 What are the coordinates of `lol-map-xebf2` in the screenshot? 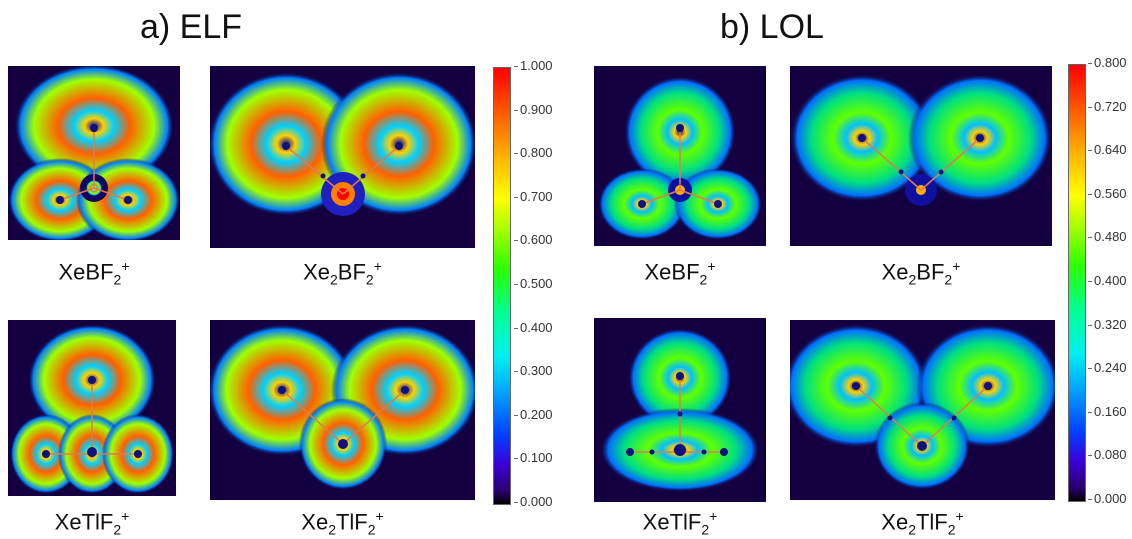 It's located at (680, 156).